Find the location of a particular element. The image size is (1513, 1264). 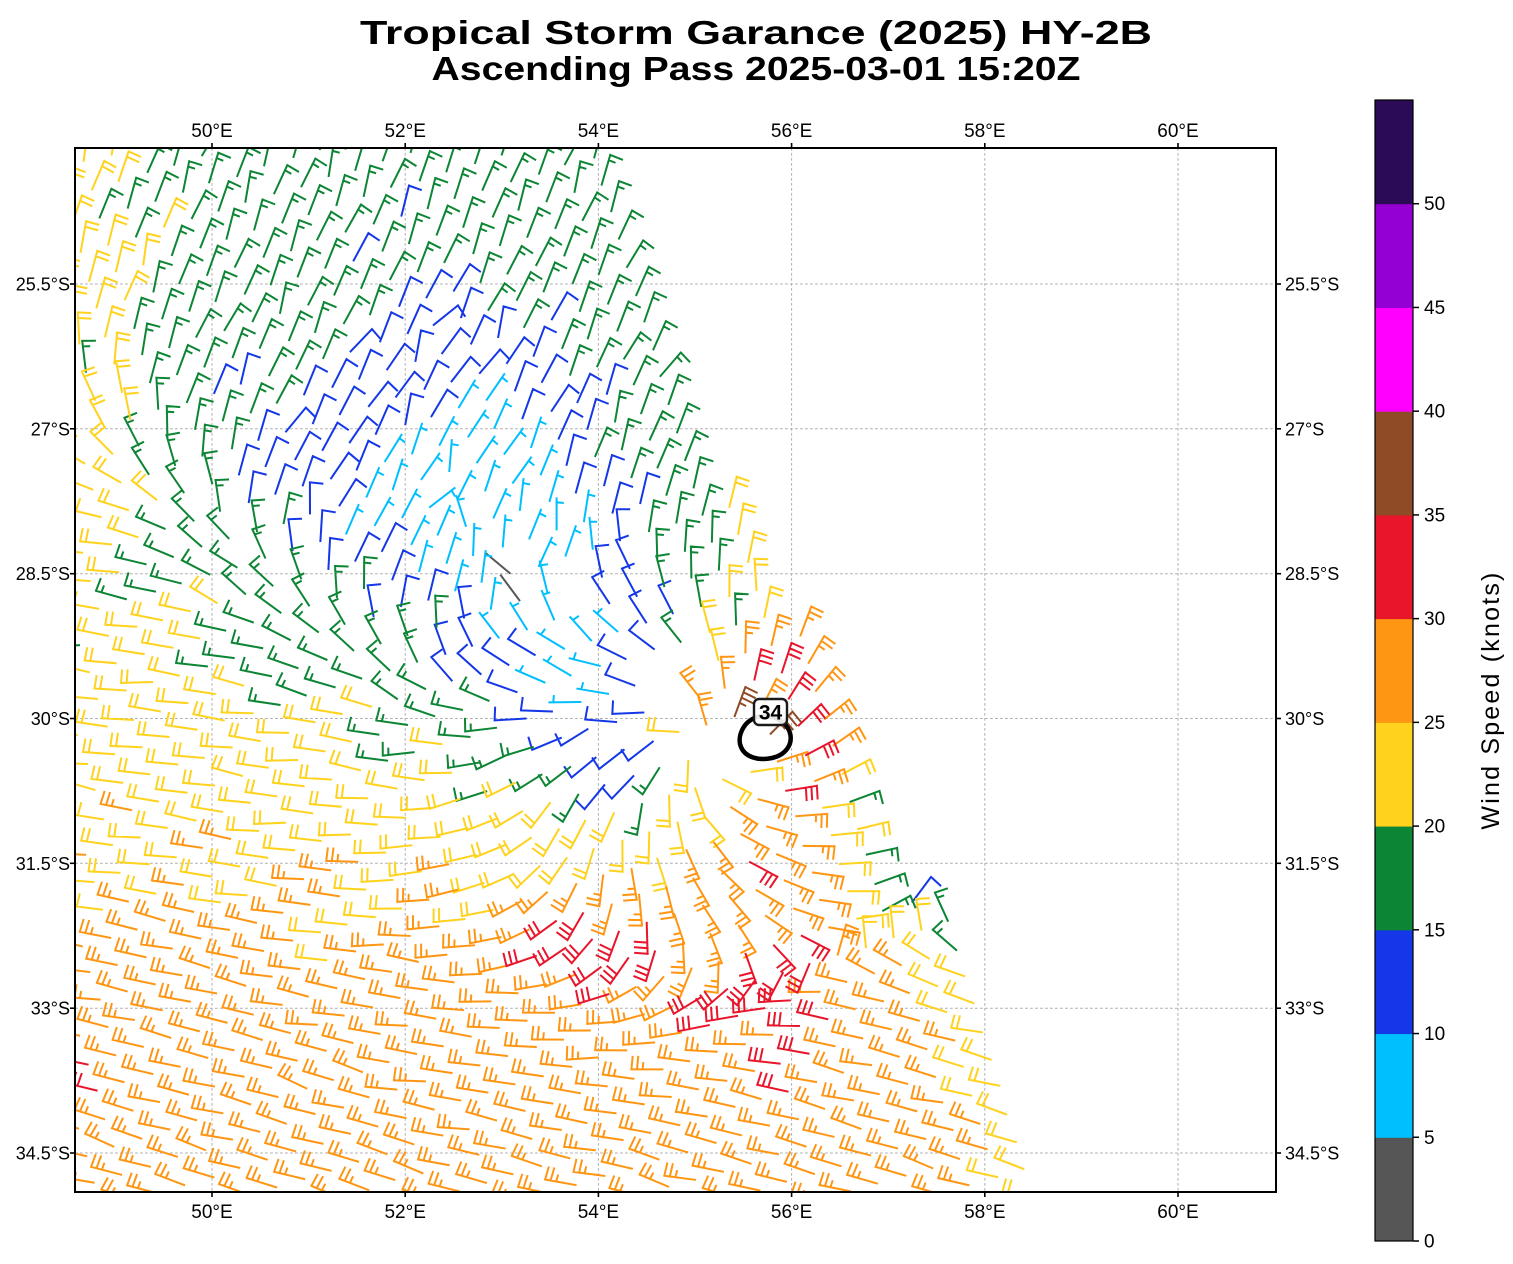

svg-text: 20 is located at coordinates (1434, 827).